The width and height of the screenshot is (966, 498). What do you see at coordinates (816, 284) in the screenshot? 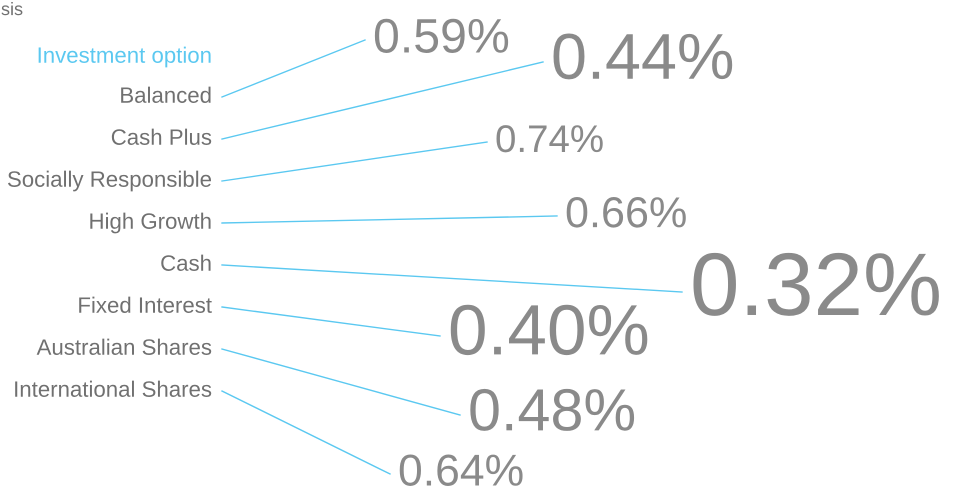
I see `data-label: 0.32%` at bounding box center [816, 284].